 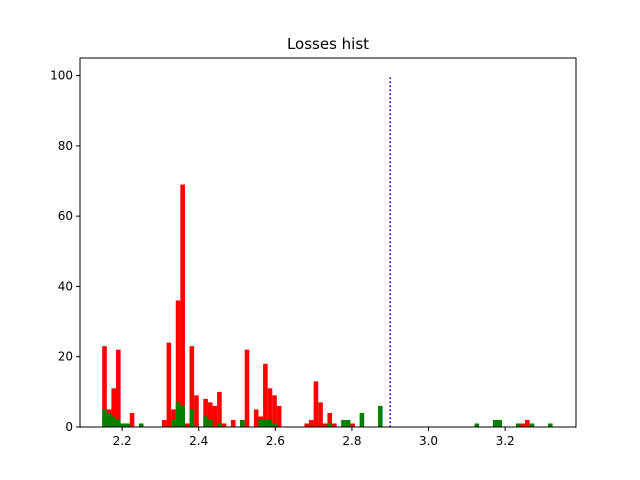 What do you see at coordinates (69, 427) in the screenshot?
I see `y-tick-label: 0` at bounding box center [69, 427].